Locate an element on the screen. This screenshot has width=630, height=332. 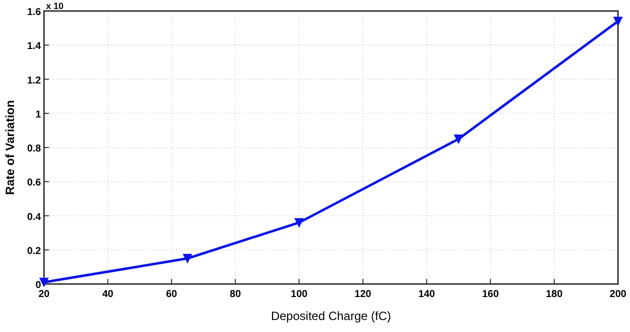
y-tick-label: 1.6 is located at coordinates (34, 12).